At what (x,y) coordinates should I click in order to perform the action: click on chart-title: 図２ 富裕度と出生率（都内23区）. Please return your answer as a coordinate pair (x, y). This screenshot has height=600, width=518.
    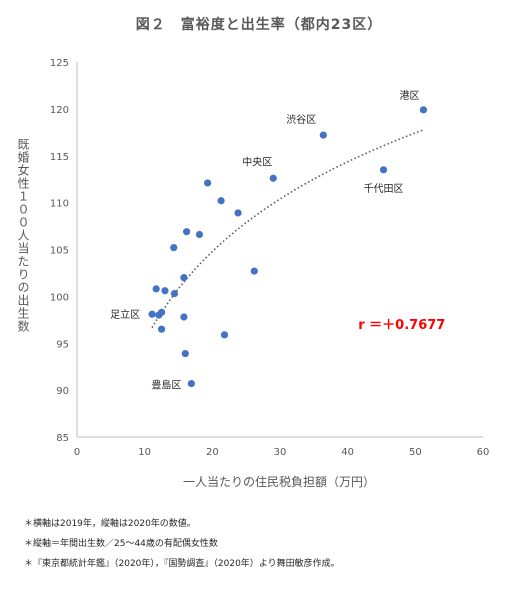
    Looking at the image, I should click on (259, 25).